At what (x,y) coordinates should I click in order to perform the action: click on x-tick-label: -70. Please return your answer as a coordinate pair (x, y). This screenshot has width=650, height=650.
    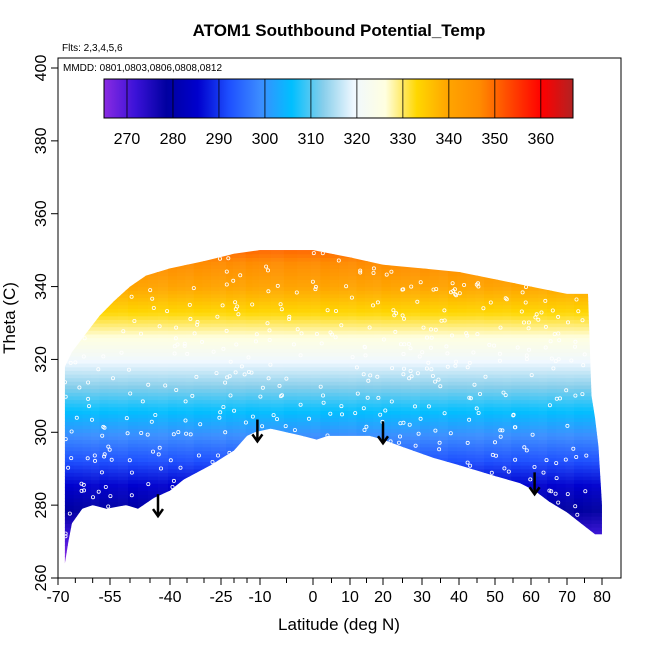
    Looking at the image, I should click on (57, 597).